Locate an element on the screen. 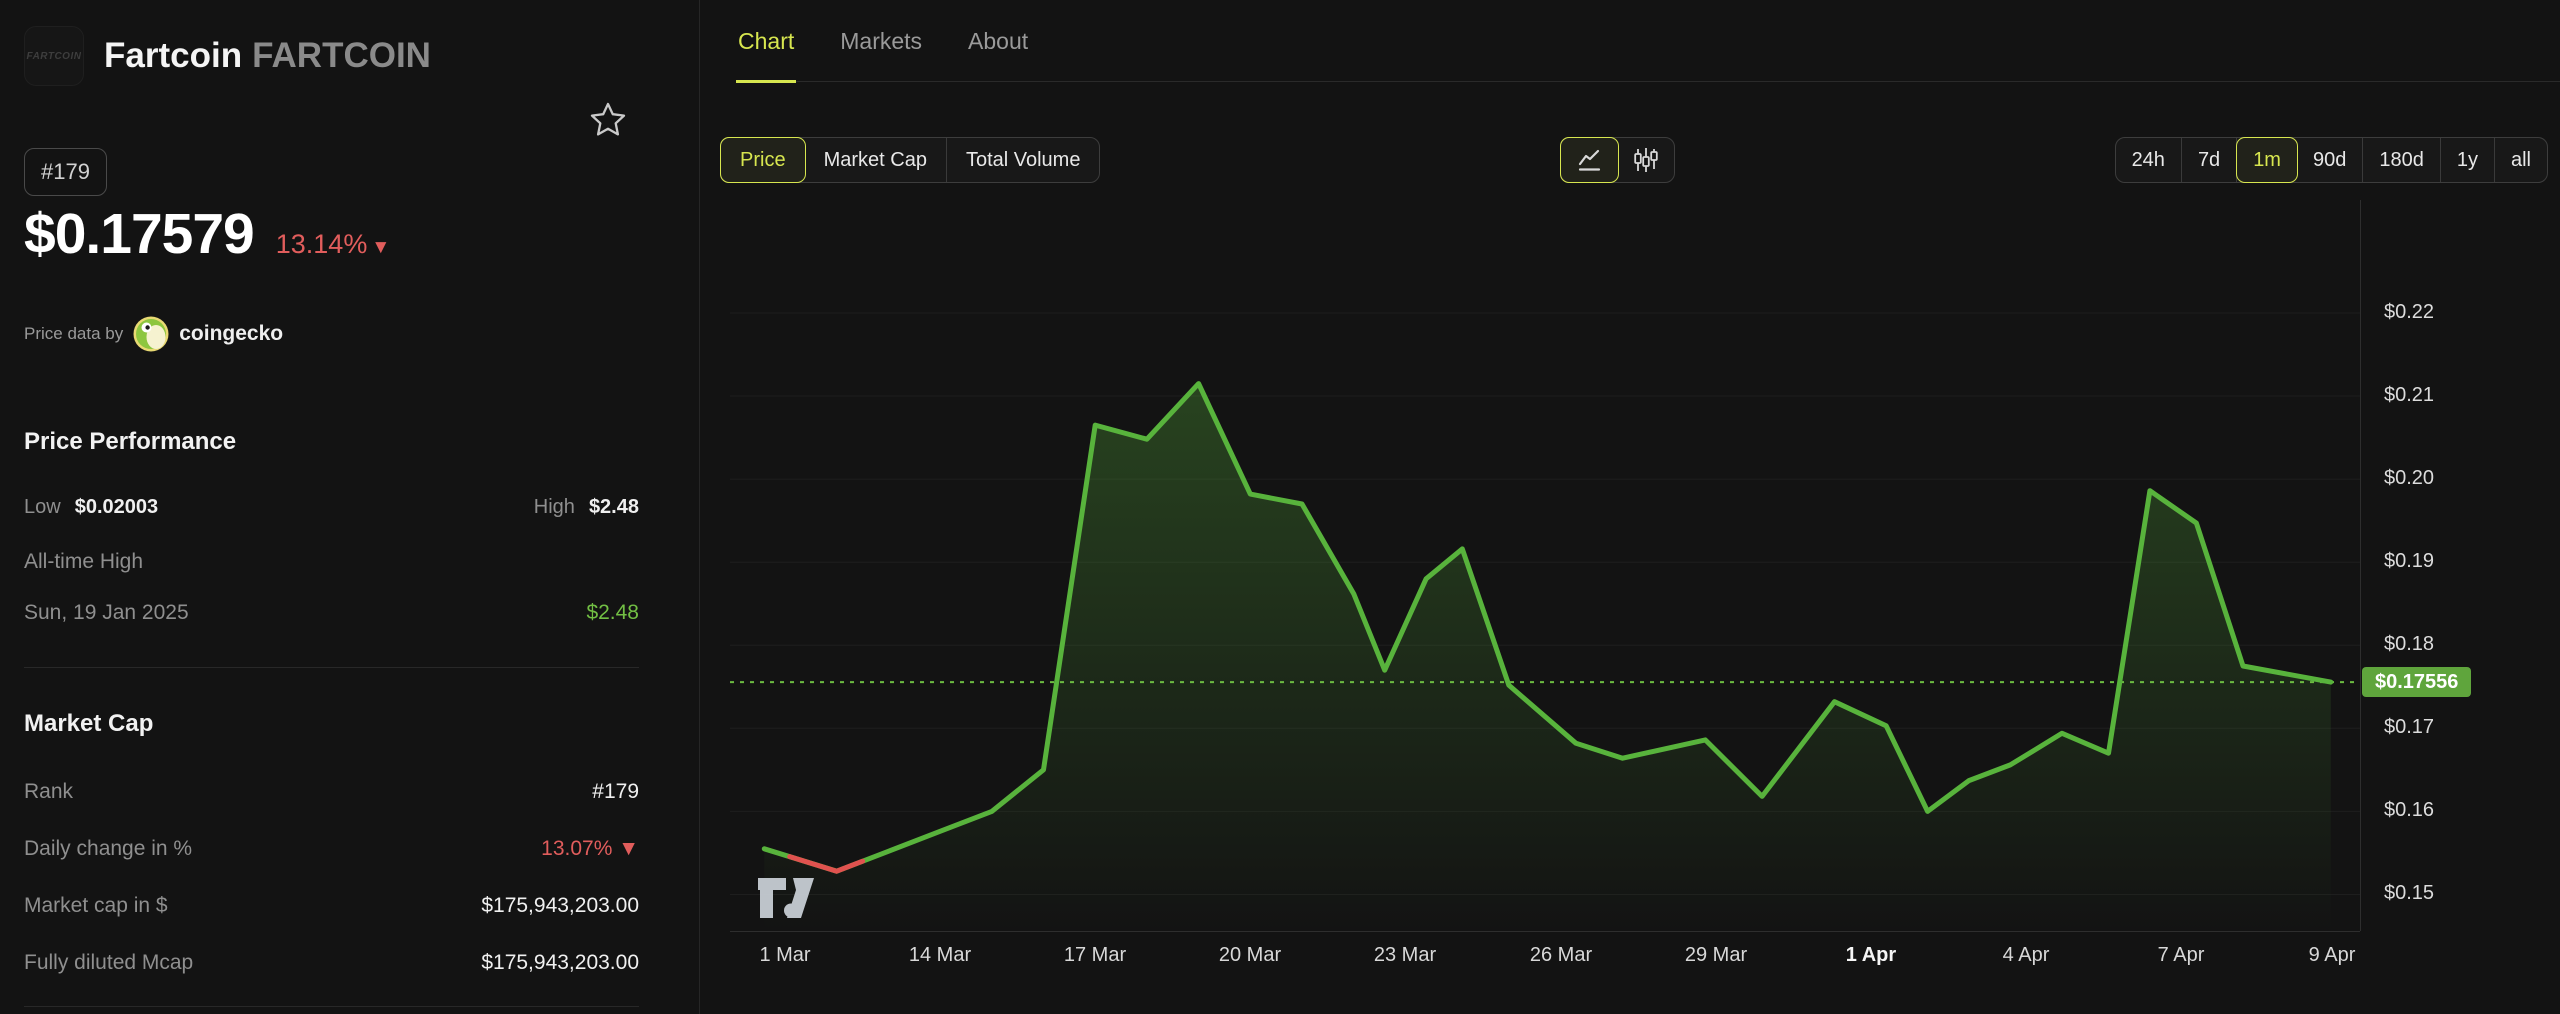 The height and width of the screenshot is (1014, 2560). favorite-star-icon is located at coordinates (608, 120).